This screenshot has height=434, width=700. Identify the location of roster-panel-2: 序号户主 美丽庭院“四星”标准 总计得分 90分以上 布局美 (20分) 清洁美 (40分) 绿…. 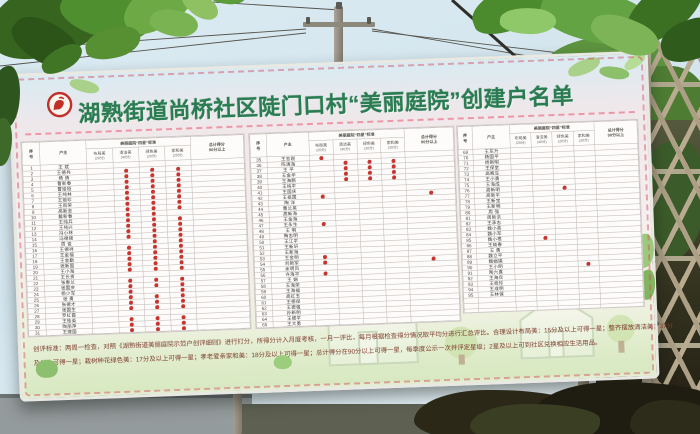
(355, 227).